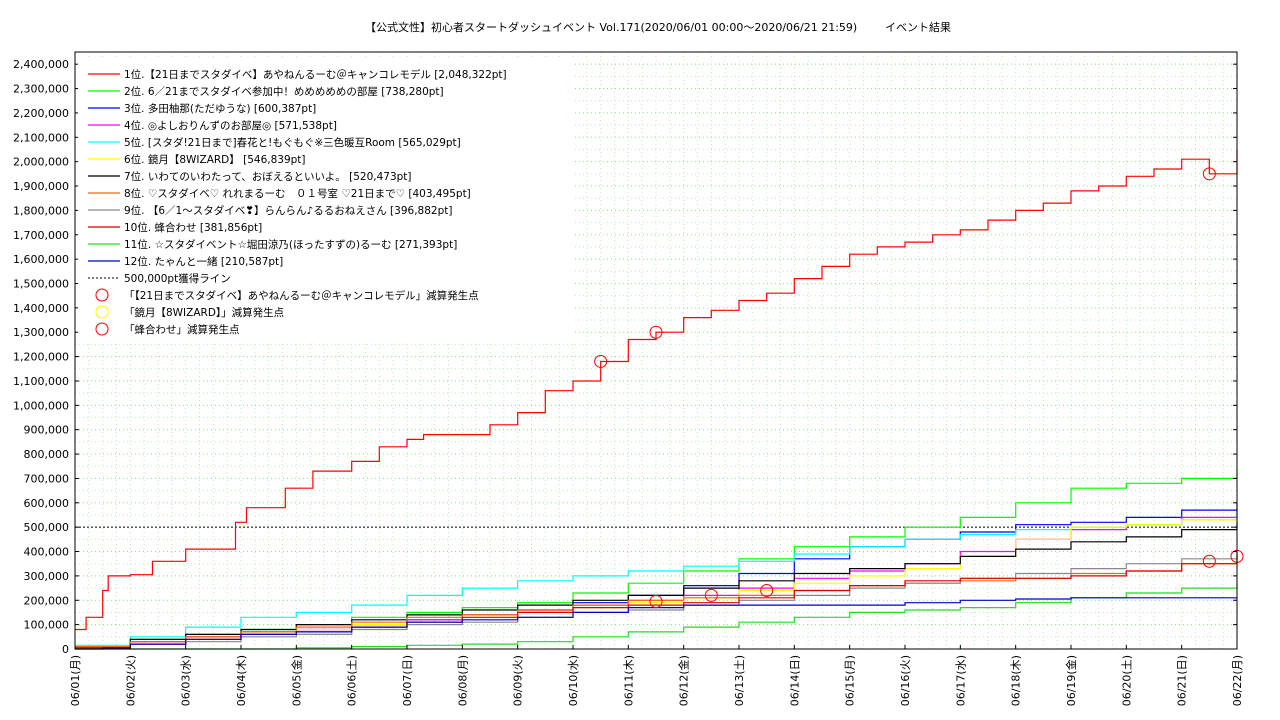  What do you see at coordinates (296, 680) in the screenshot?
I see `x-tick-label: 06/05(金)` at bounding box center [296, 680].